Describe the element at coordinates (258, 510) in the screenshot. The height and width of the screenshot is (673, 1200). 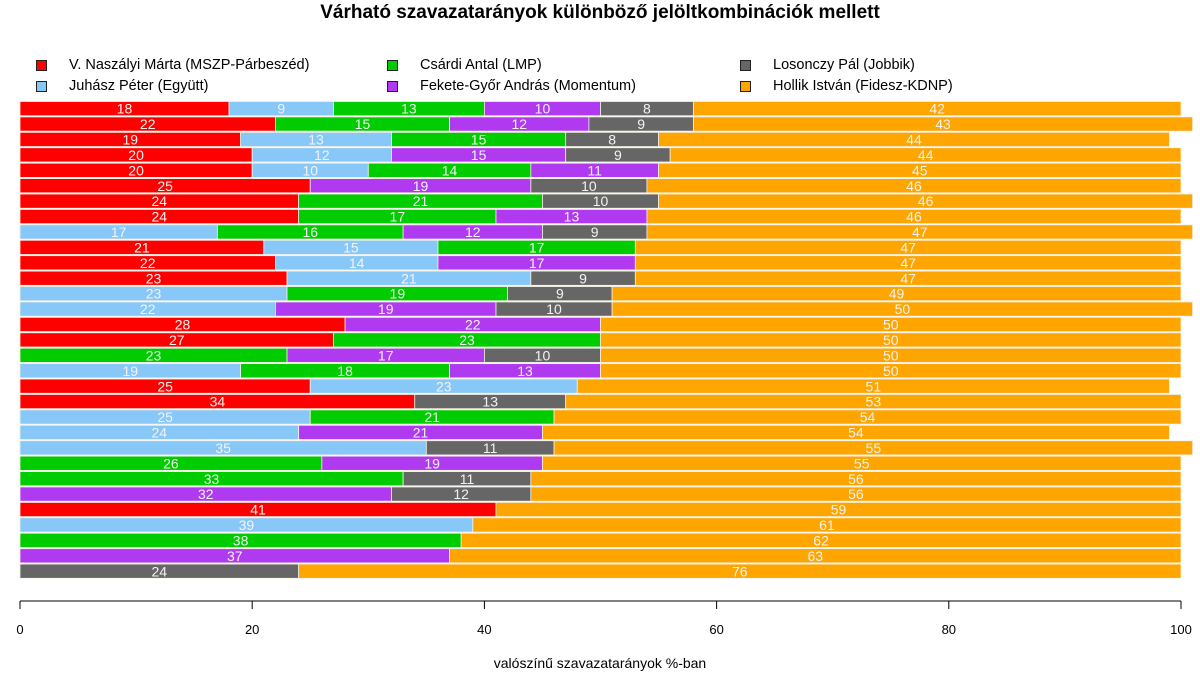
I see `data-label-naszalyi: 41` at that location.